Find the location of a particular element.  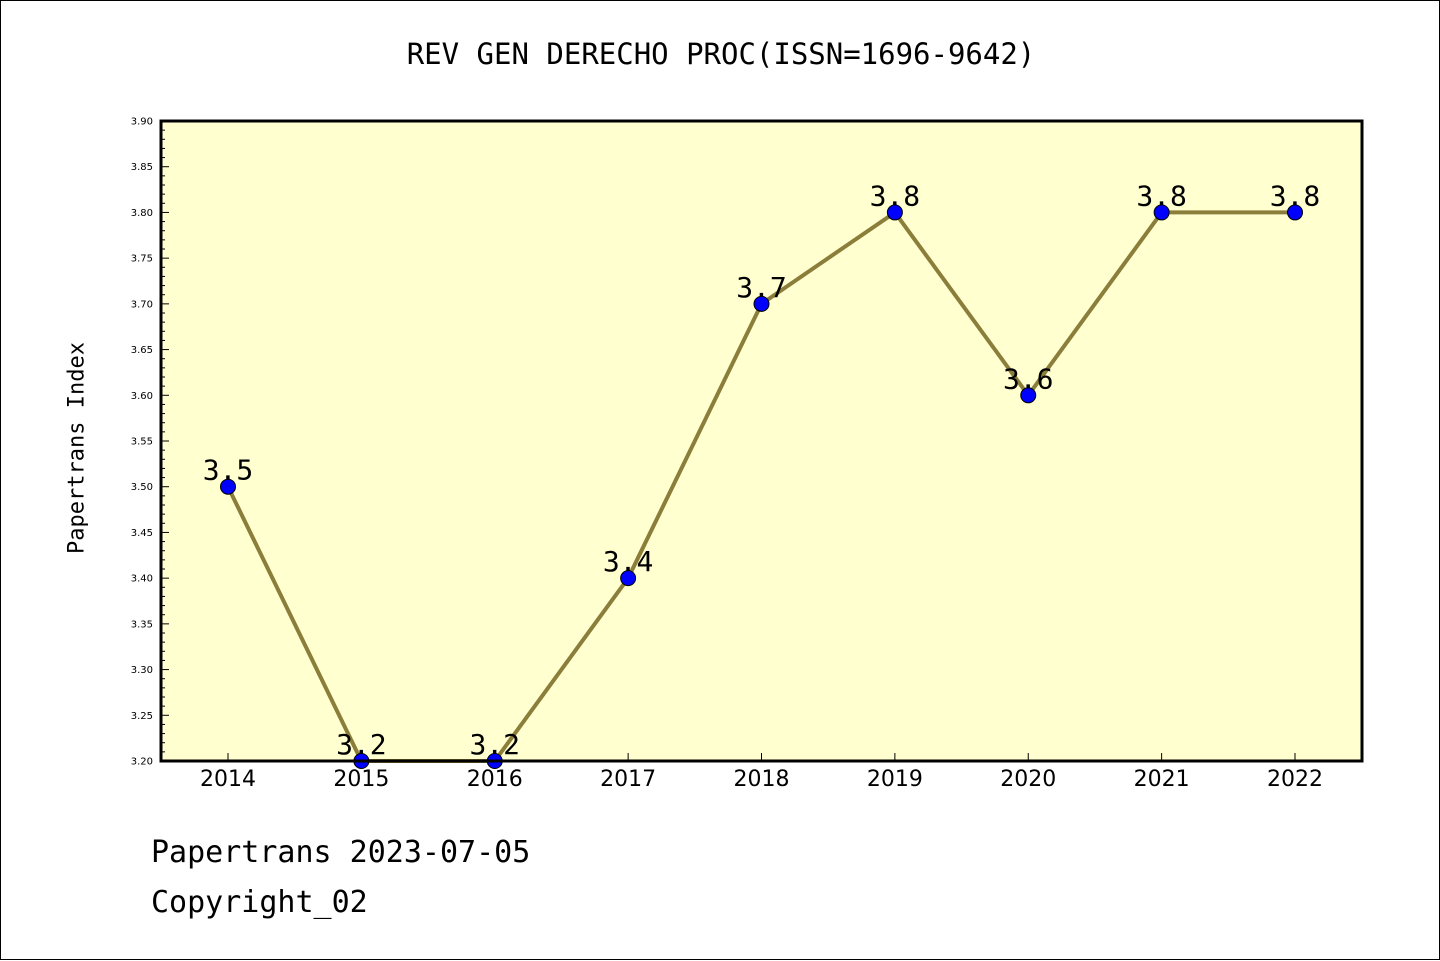

y-tick-label: 3.75 is located at coordinates (142, 259).